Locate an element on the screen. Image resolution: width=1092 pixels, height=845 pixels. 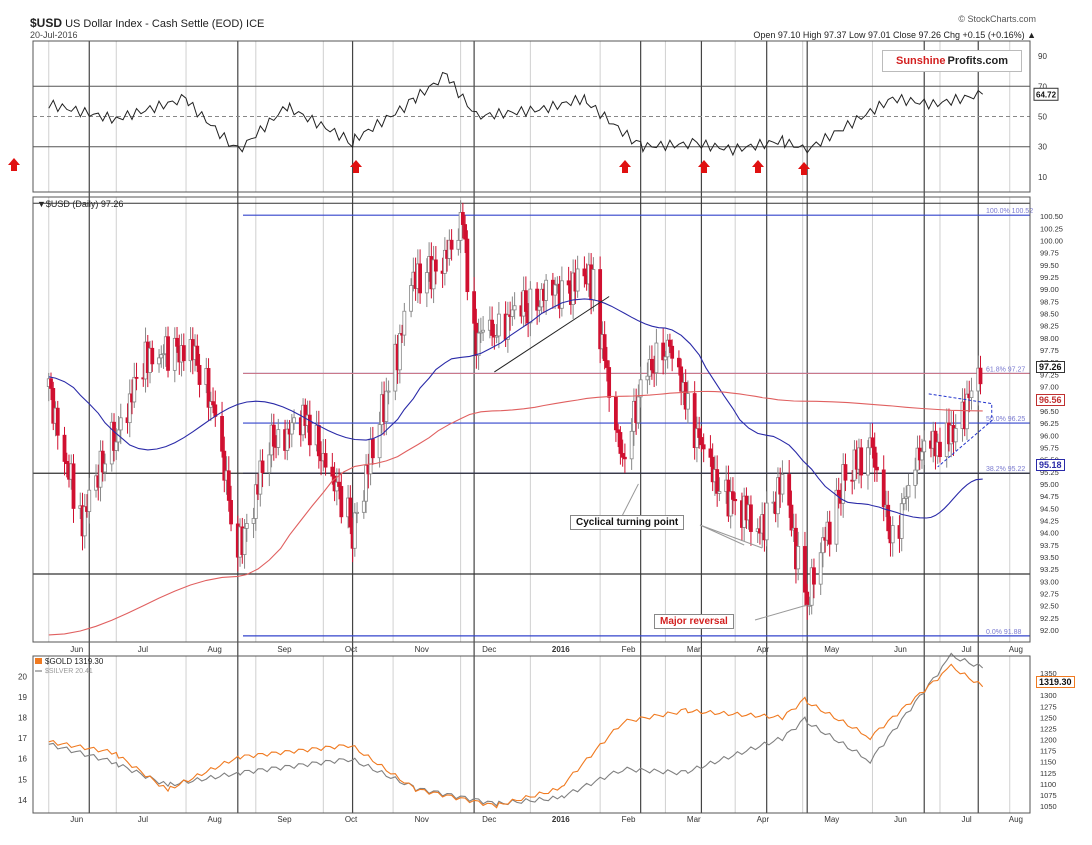
logo-part-1: Sunshine is located at coordinates (920, 61).